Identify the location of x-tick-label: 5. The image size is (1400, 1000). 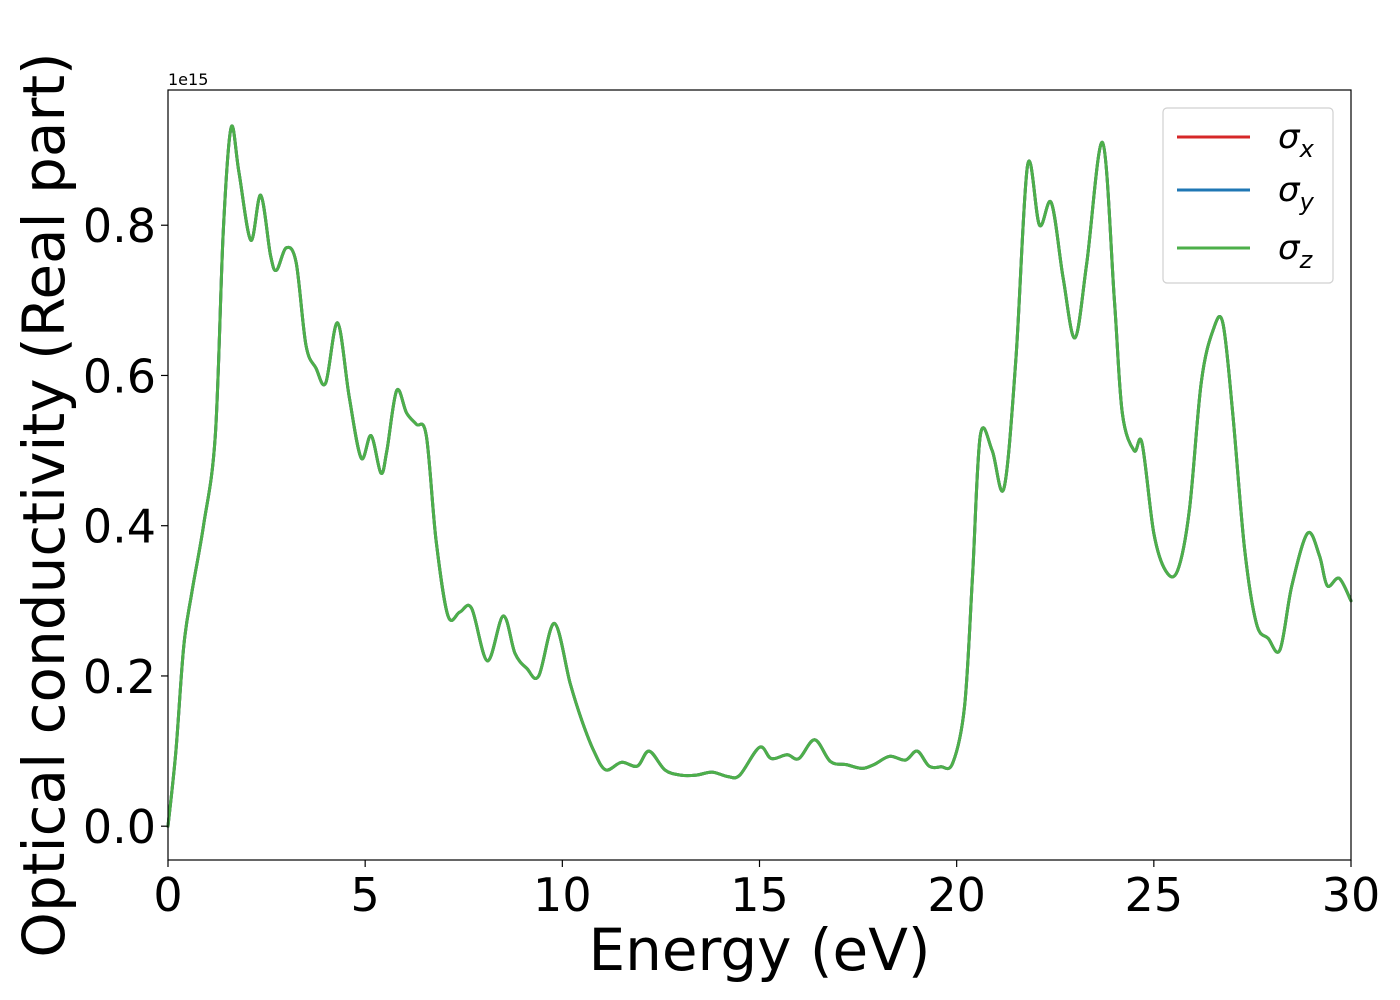
(365, 895).